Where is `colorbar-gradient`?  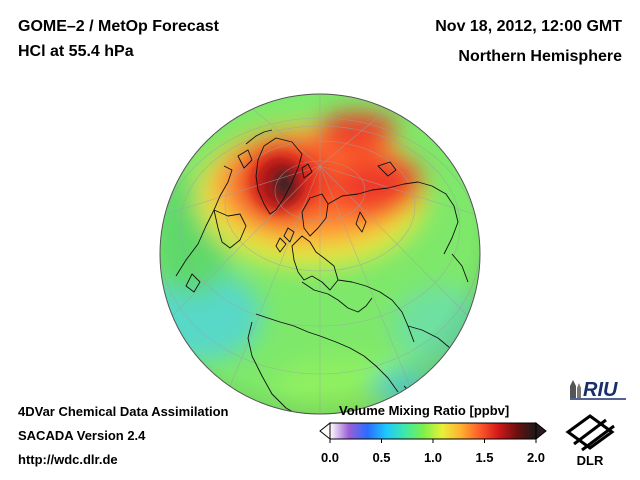 colorbar-gradient is located at coordinates (433, 431).